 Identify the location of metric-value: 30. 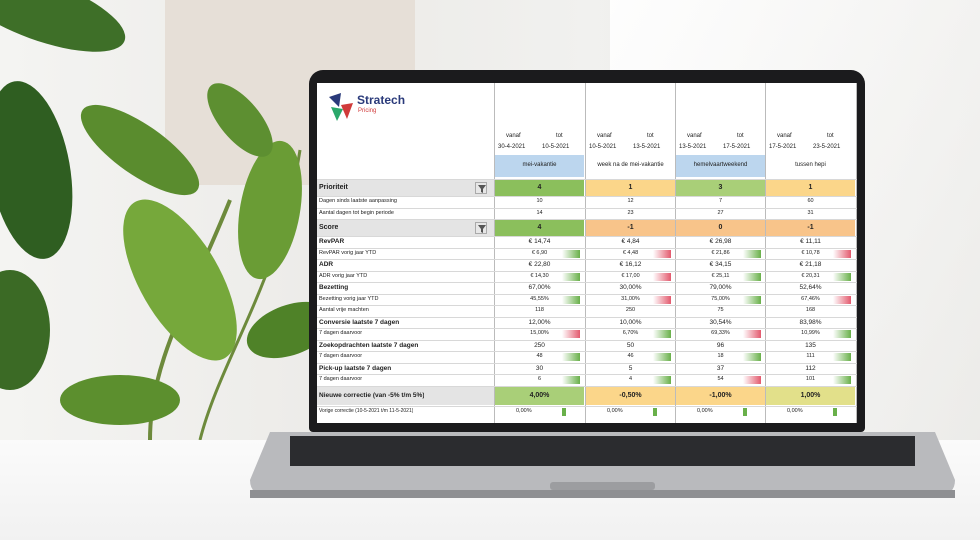
(539, 368).